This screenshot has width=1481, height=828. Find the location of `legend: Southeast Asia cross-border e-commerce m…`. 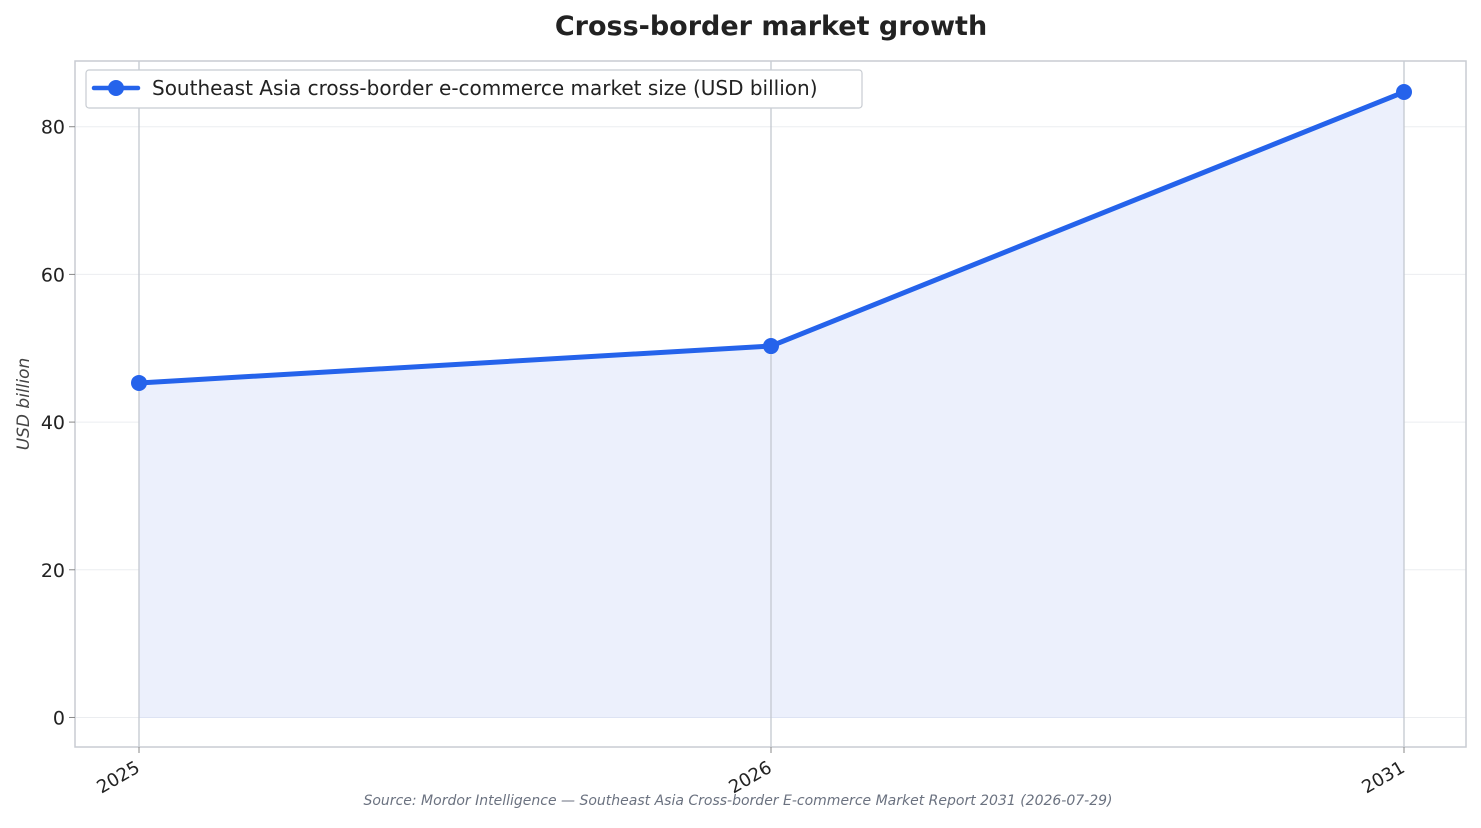

legend: Southeast Asia cross-border e-commerce m… is located at coordinates (474, 89).